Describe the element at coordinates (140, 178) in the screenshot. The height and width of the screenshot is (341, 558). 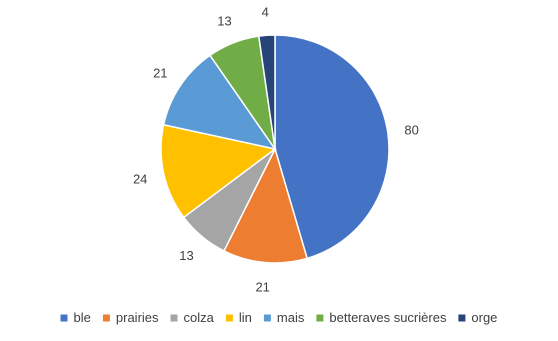
I see `data-label-lin: 24` at that location.